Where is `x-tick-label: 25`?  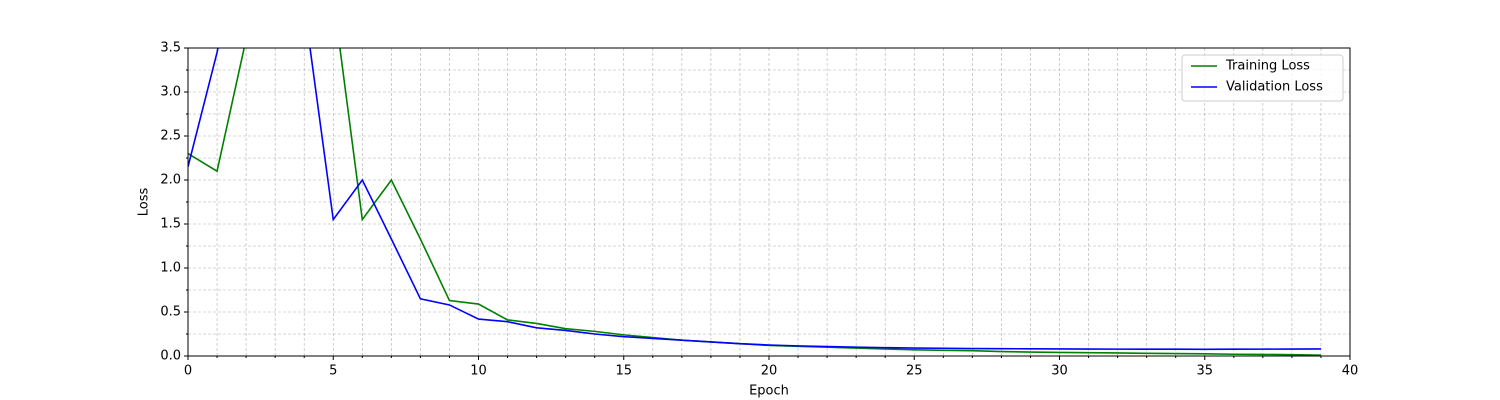
x-tick-label: 25 is located at coordinates (914, 371).